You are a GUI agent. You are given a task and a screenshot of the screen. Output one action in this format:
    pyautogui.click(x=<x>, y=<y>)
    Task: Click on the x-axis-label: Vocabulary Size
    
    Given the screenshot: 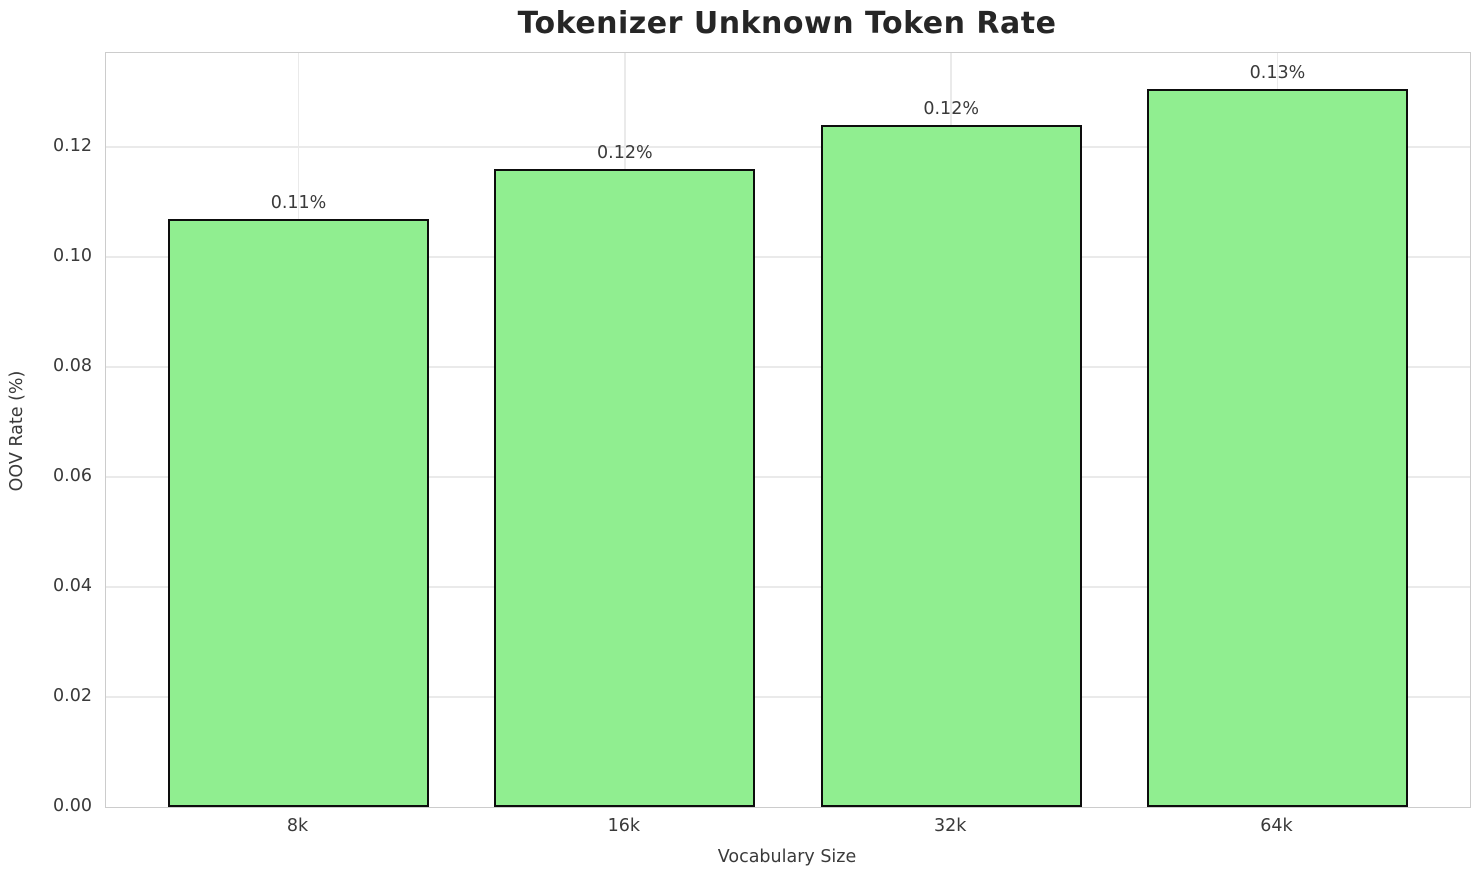 What is the action you would take?
    pyautogui.click(x=787, y=857)
    